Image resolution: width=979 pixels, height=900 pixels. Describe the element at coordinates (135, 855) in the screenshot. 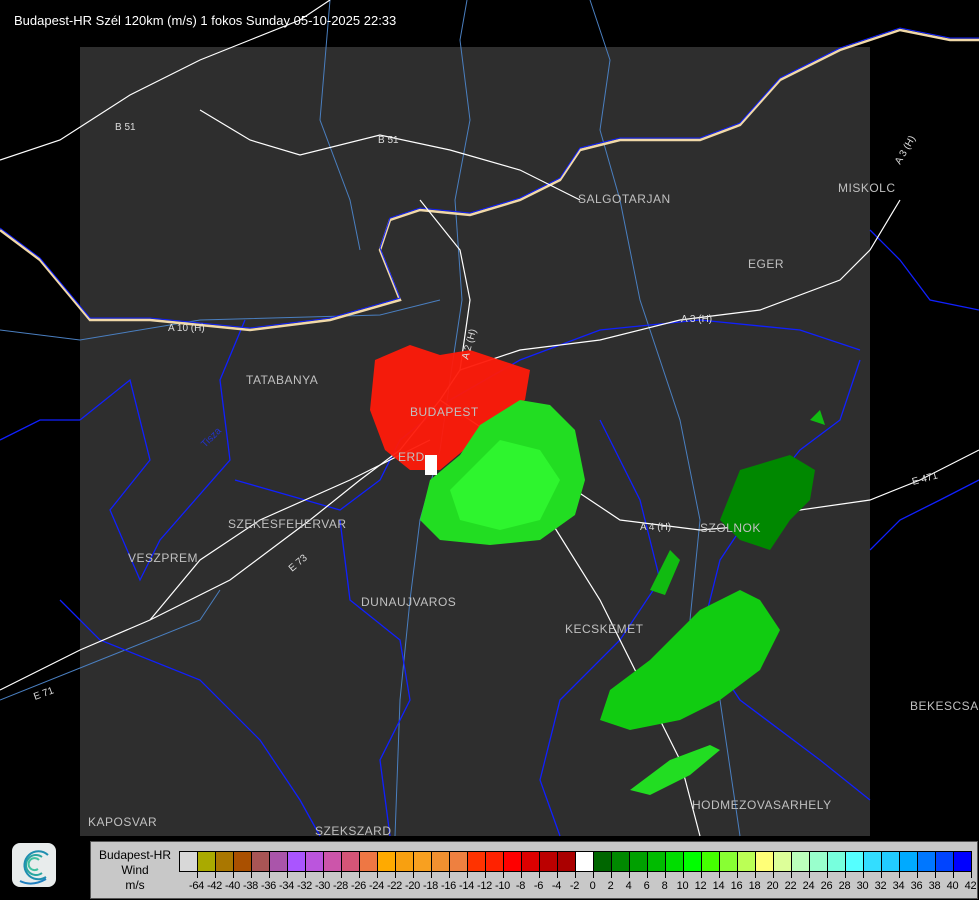

I see `legend-station: Budapest-HR` at that location.